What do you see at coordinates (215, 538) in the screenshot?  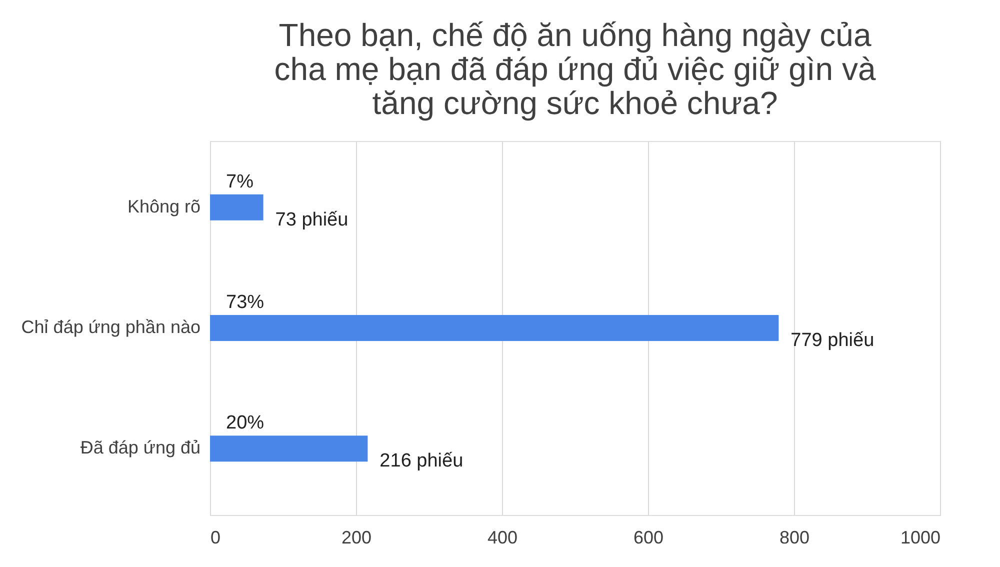 I see `x-tick-label: 0` at bounding box center [215, 538].